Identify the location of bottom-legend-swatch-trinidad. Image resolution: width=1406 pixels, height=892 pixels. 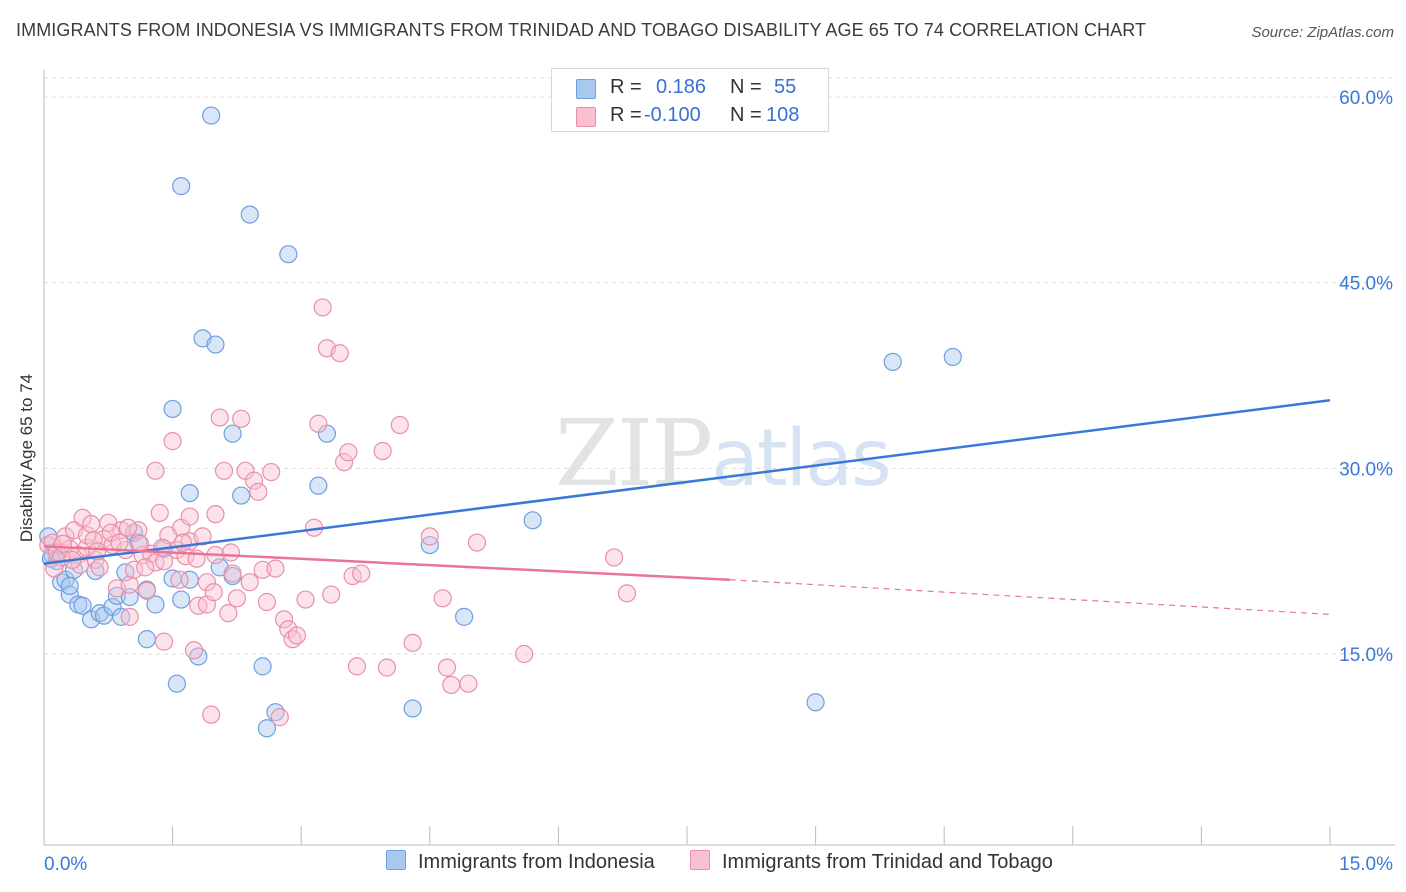
(700, 860).